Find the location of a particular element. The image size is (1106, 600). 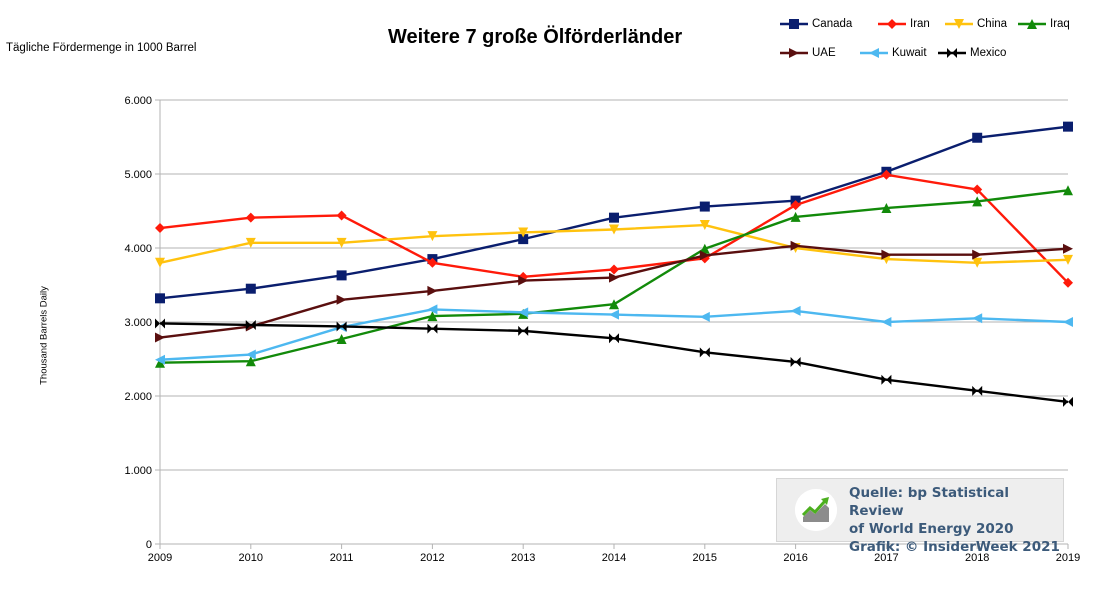

x-tick-label: 2019 is located at coordinates (1068, 558).